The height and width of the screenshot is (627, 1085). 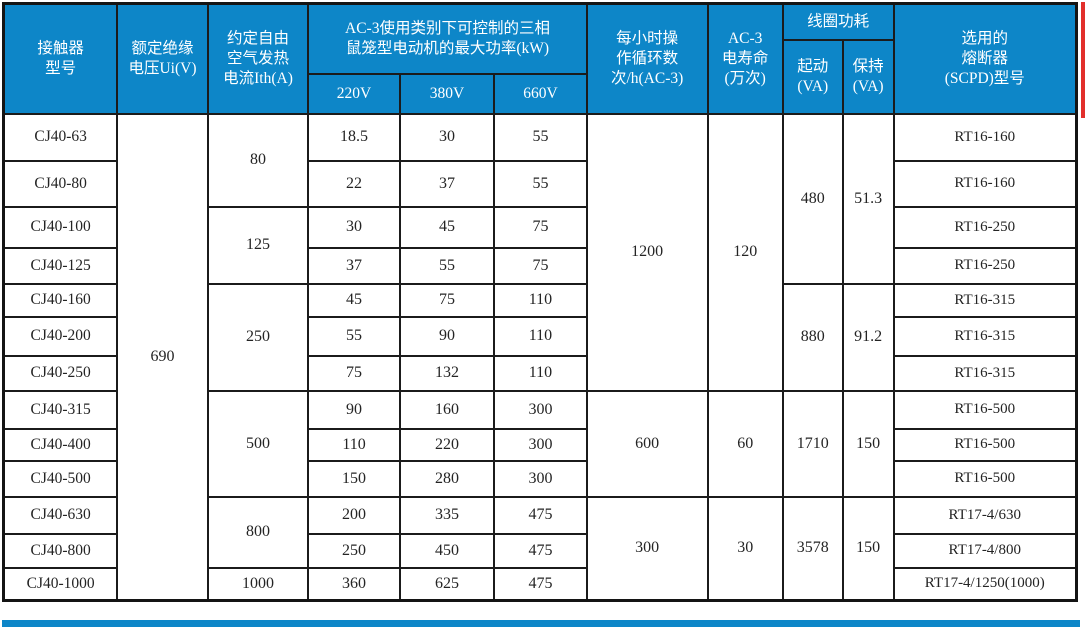 What do you see at coordinates (745, 443) in the screenshot?
I see `cell-electrical-life: 60` at bounding box center [745, 443].